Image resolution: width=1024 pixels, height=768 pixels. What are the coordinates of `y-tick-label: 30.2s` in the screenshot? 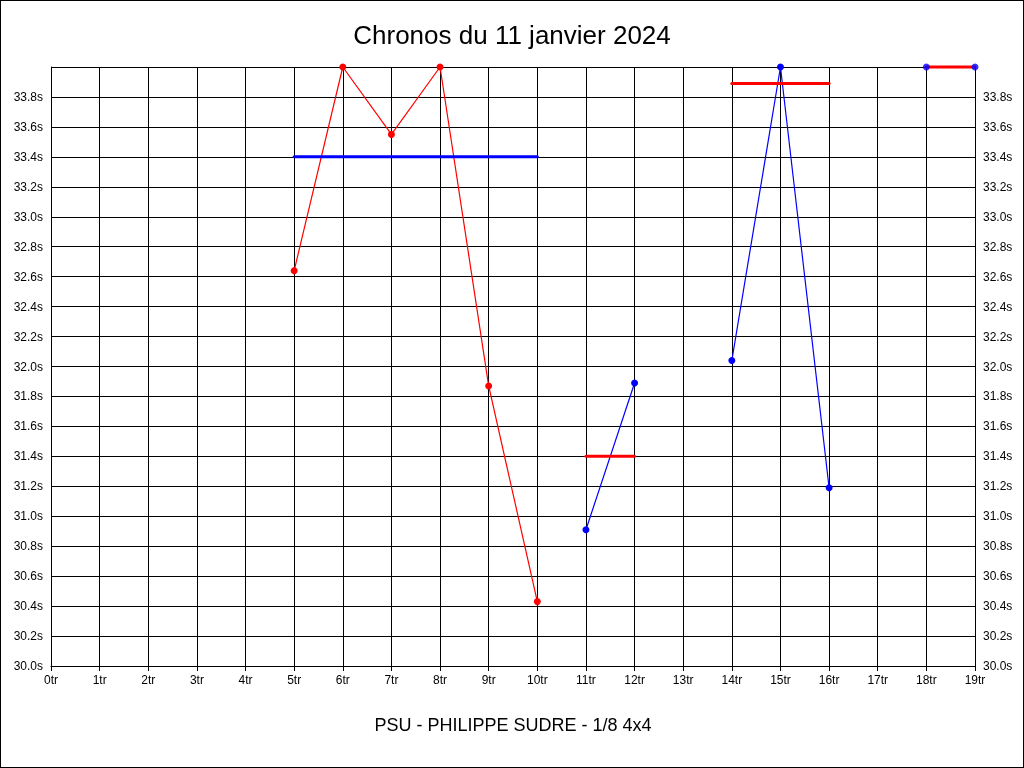 It's located at (28, 636).